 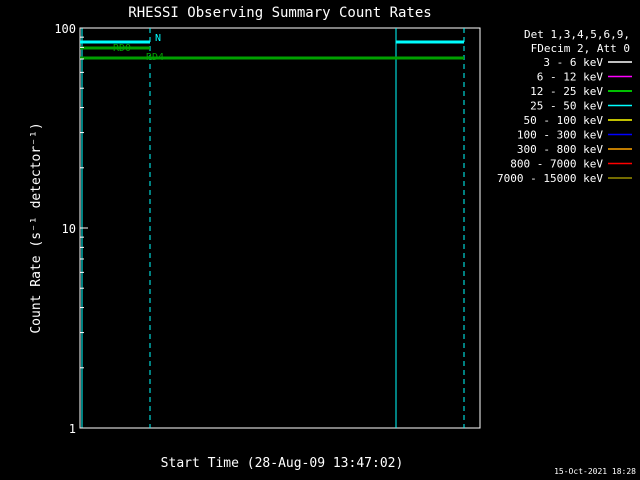 What do you see at coordinates (577, 34) in the screenshot?
I see `legend-header: Det 1,3,4,5,6,9,` at bounding box center [577, 34].